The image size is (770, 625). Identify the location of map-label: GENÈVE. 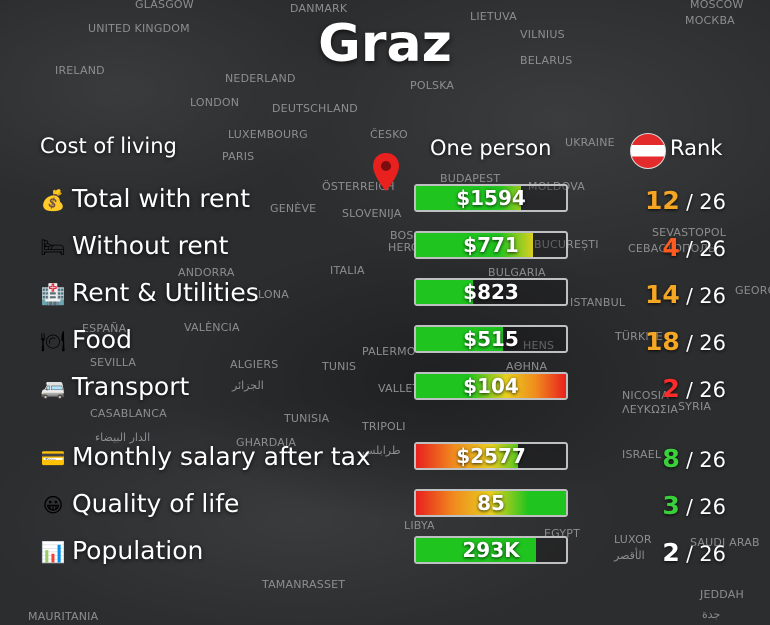
(293, 208).